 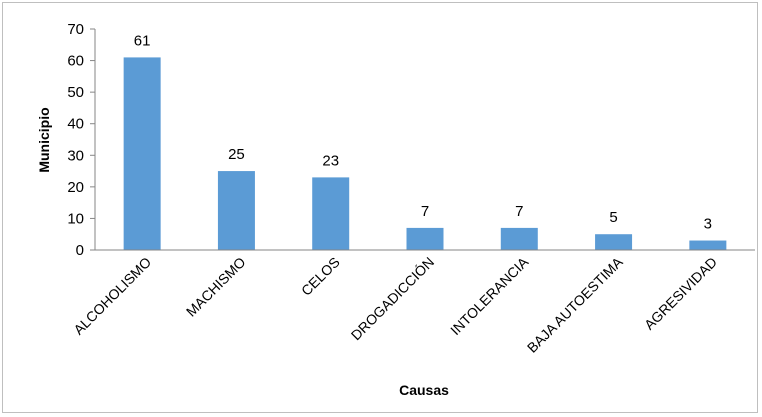 I want to click on y-axis-title: Municipio, so click(x=44, y=139).